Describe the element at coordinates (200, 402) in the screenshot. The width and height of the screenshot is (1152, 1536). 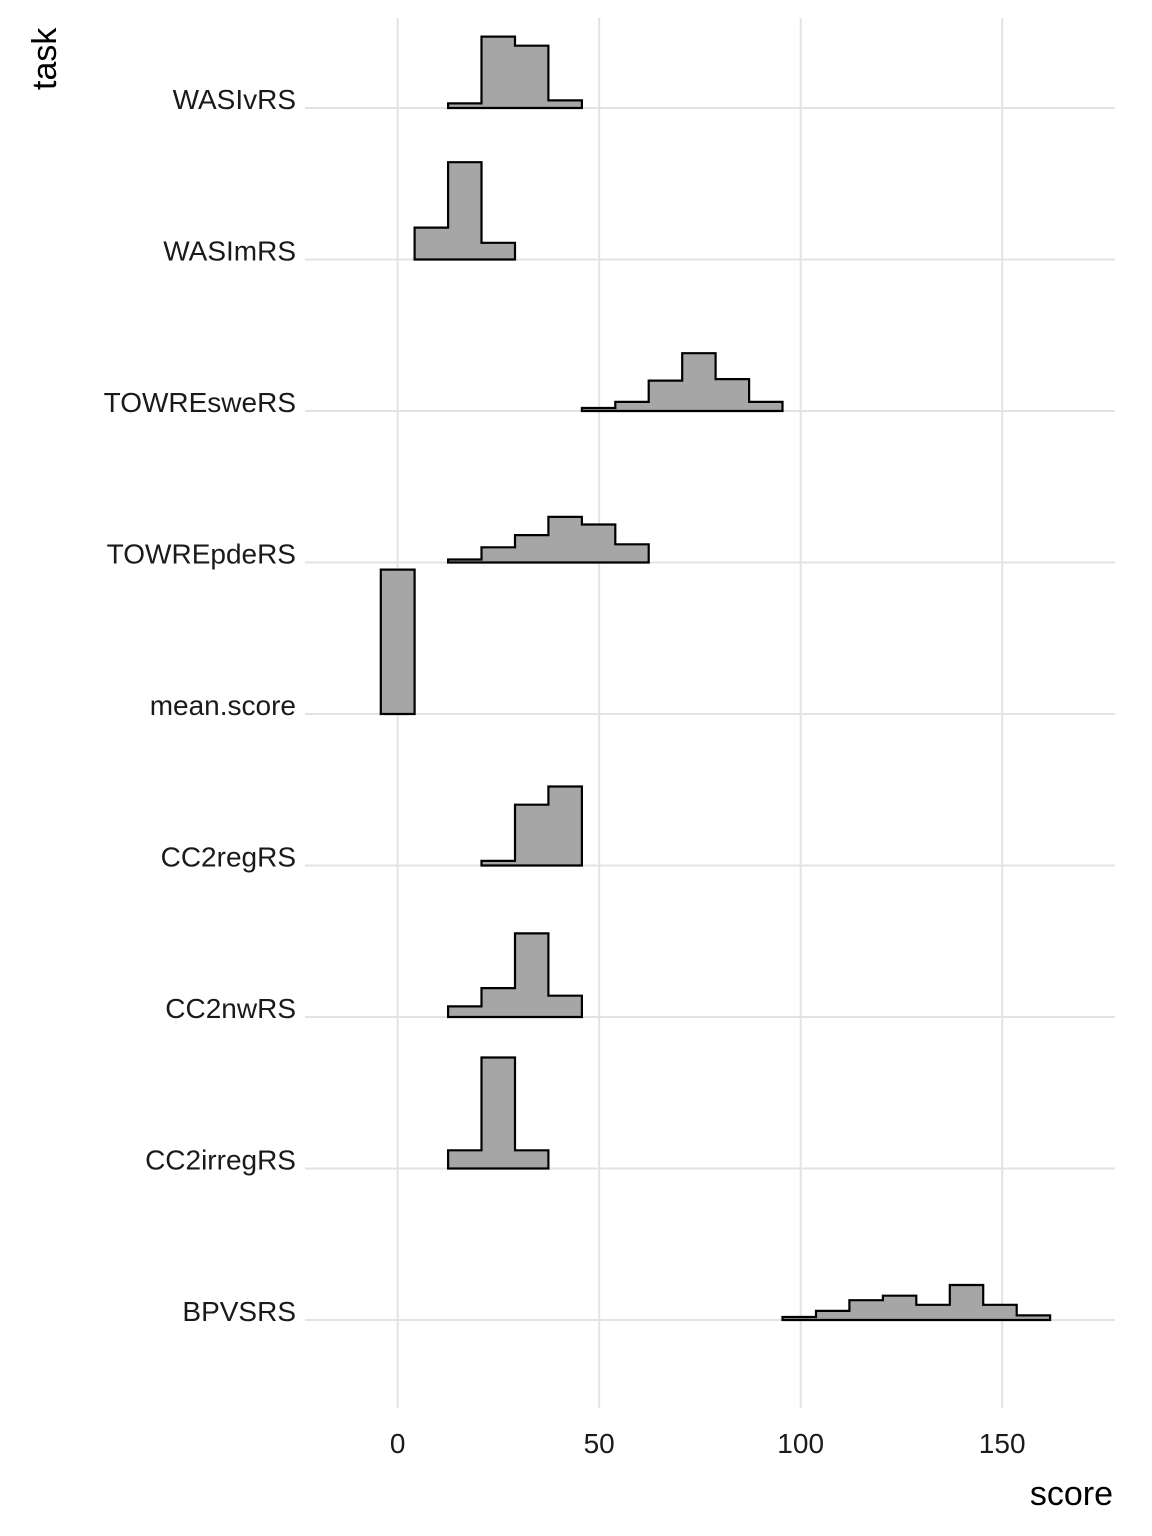
I see `y-tick-label: TOWREsweRS` at that location.